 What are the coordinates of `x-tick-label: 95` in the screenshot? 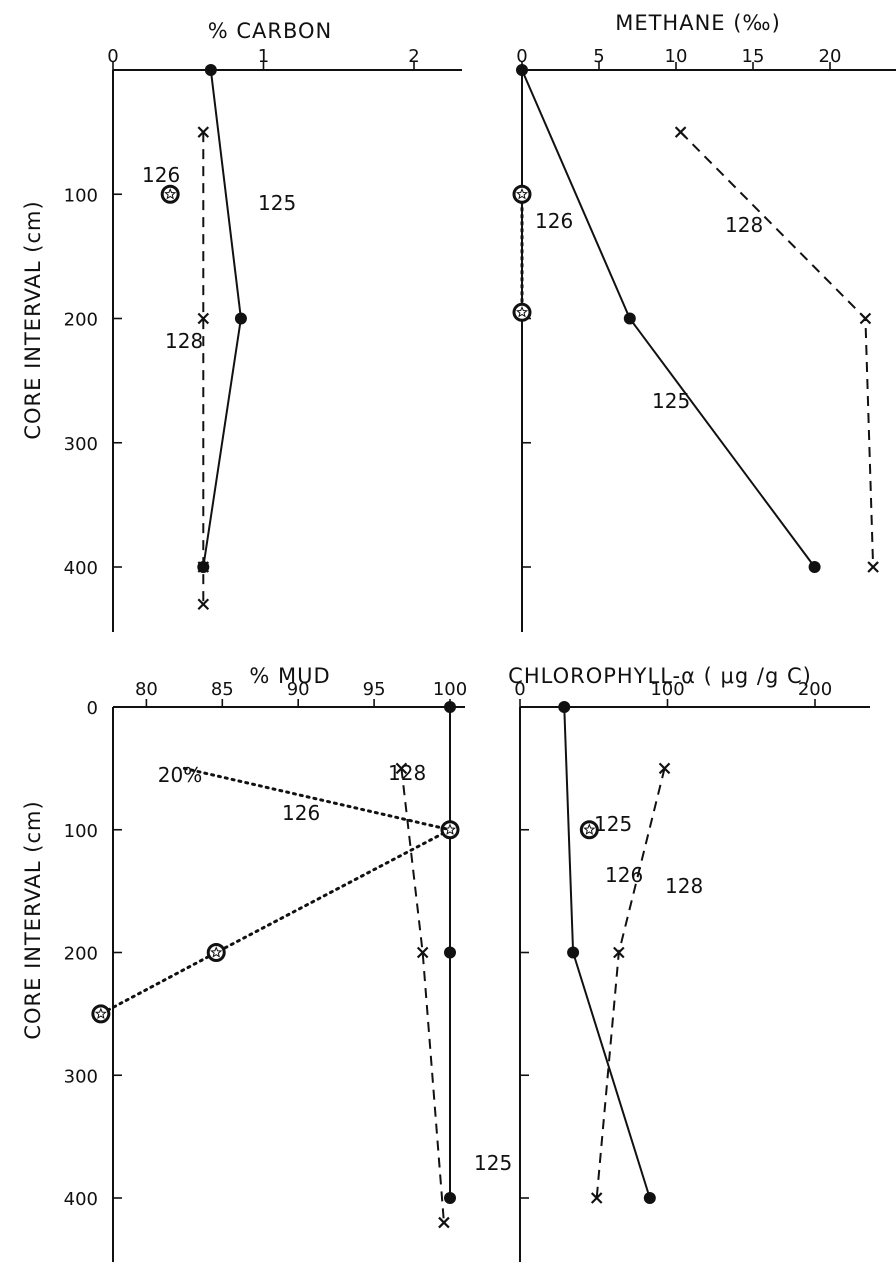 It's located at (374, 689).